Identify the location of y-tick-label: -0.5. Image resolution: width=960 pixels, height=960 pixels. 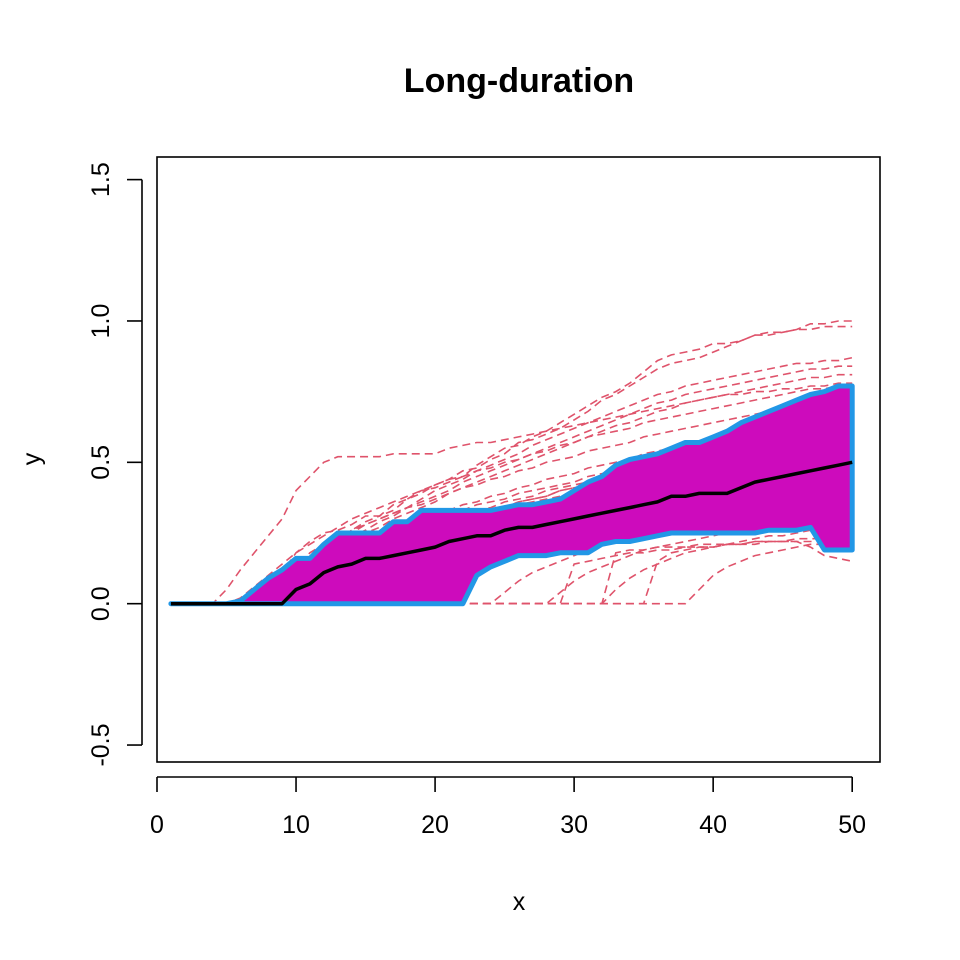
(101, 744).